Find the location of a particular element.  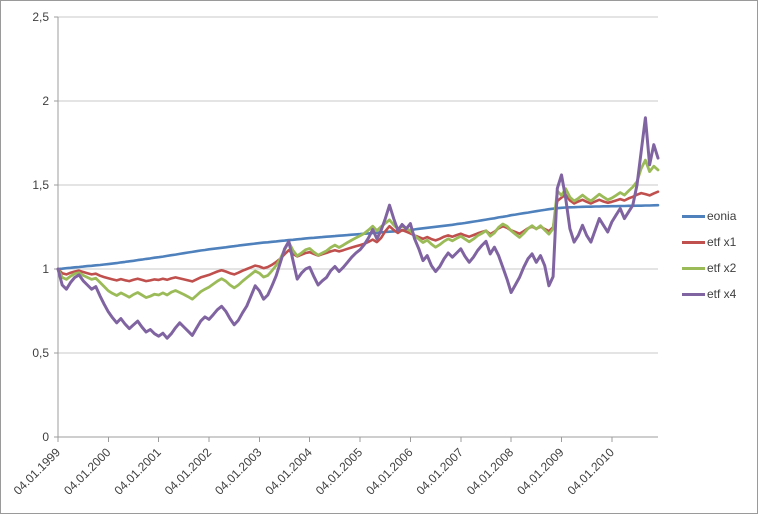

x-axis-label: 04.01.2007 is located at coordinates (440, 471).